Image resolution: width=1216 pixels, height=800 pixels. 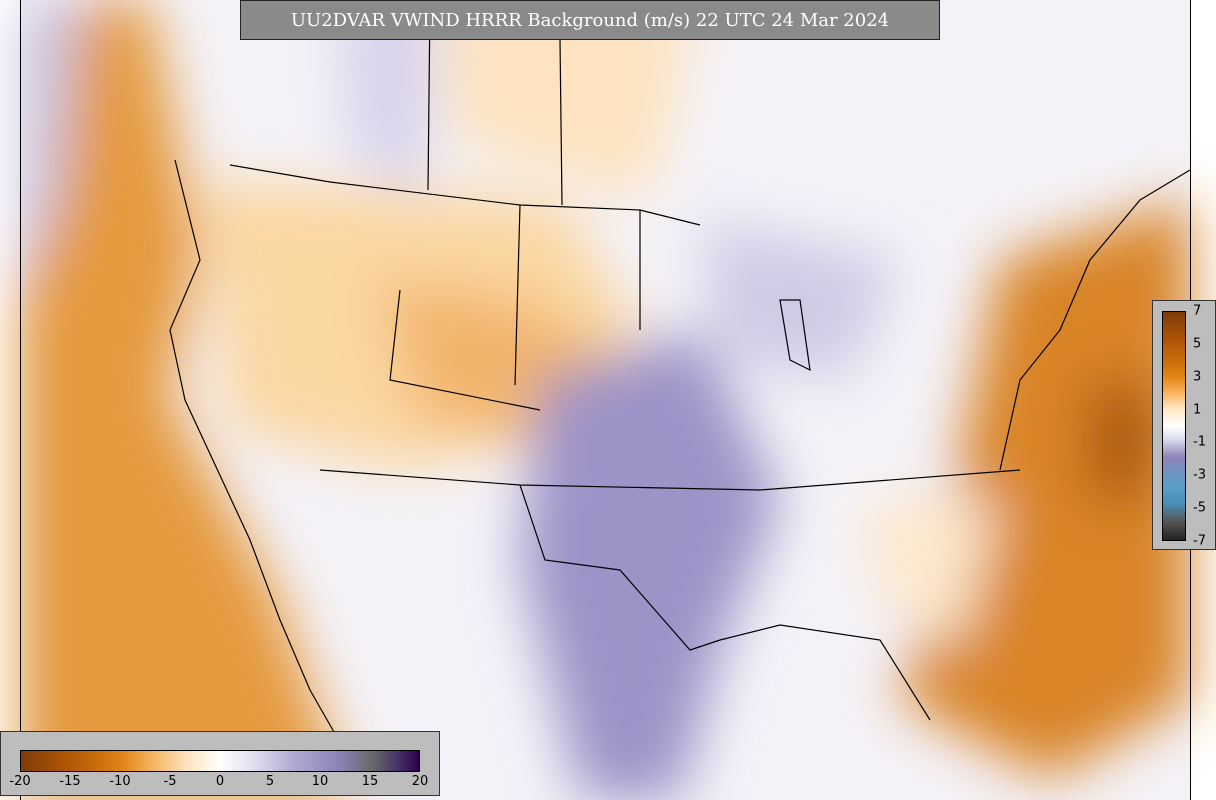 What do you see at coordinates (20, 781) in the screenshot?
I see `colorbar-tick-label: -20` at bounding box center [20, 781].